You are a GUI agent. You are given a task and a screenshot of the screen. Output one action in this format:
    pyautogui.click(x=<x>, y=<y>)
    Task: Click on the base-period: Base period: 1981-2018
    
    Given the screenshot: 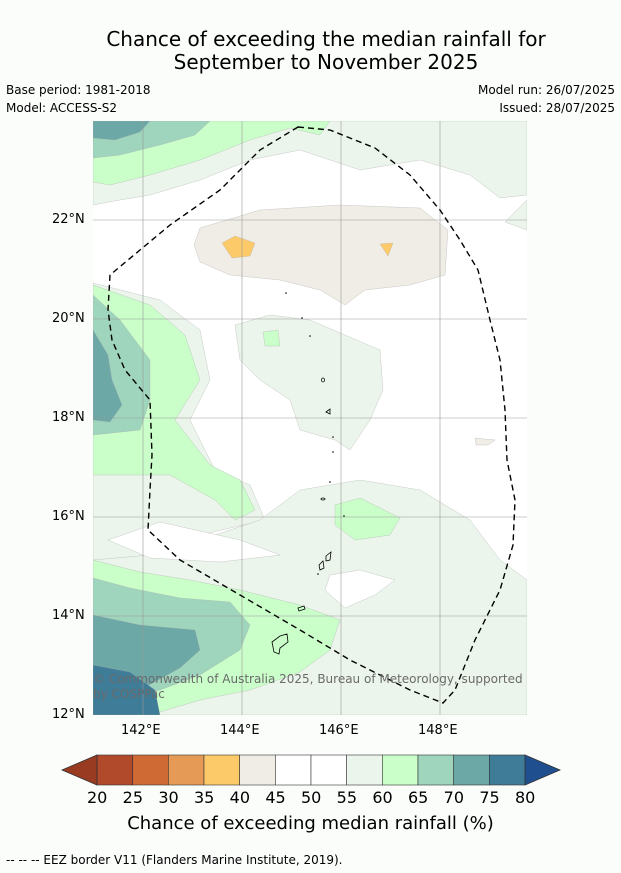 What is the action you would take?
    pyautogui.click(x=78, y=90)
    